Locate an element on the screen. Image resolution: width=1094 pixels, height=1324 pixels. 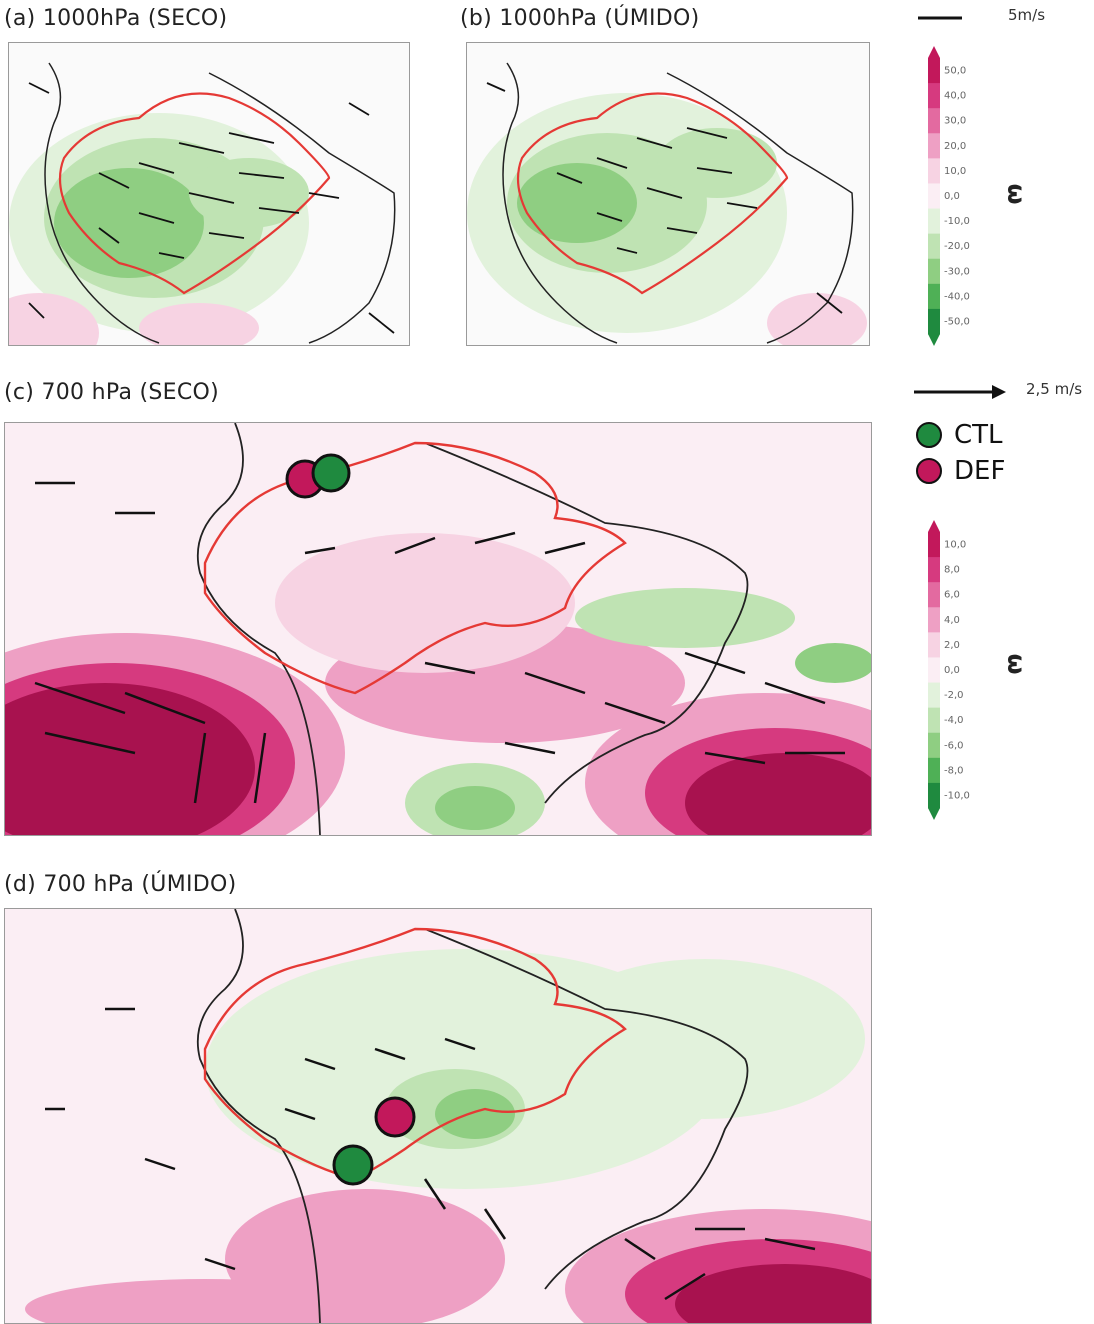
panel-a-title: (a) 1000hPa (SECO) is located at coordinates (116, 18).